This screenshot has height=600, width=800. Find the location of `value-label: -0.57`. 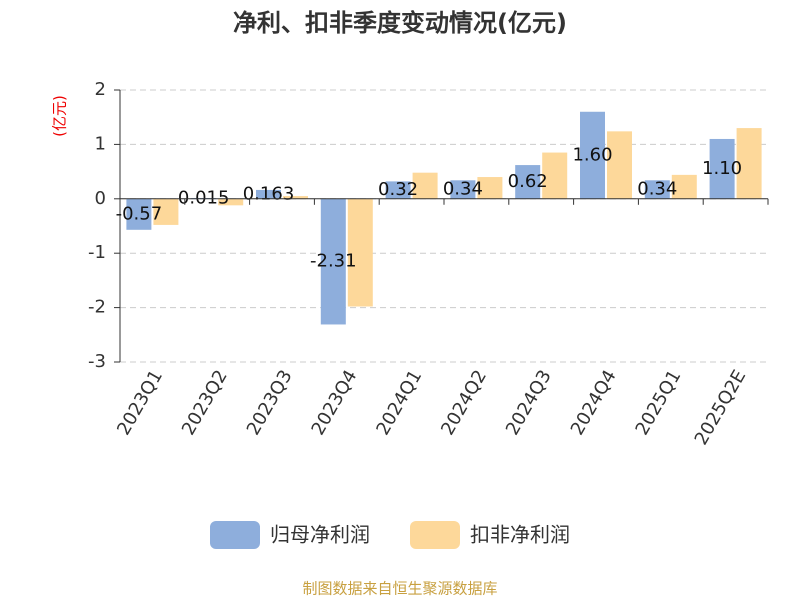

value-label: -0.57 is located at coordinates (139, 213).